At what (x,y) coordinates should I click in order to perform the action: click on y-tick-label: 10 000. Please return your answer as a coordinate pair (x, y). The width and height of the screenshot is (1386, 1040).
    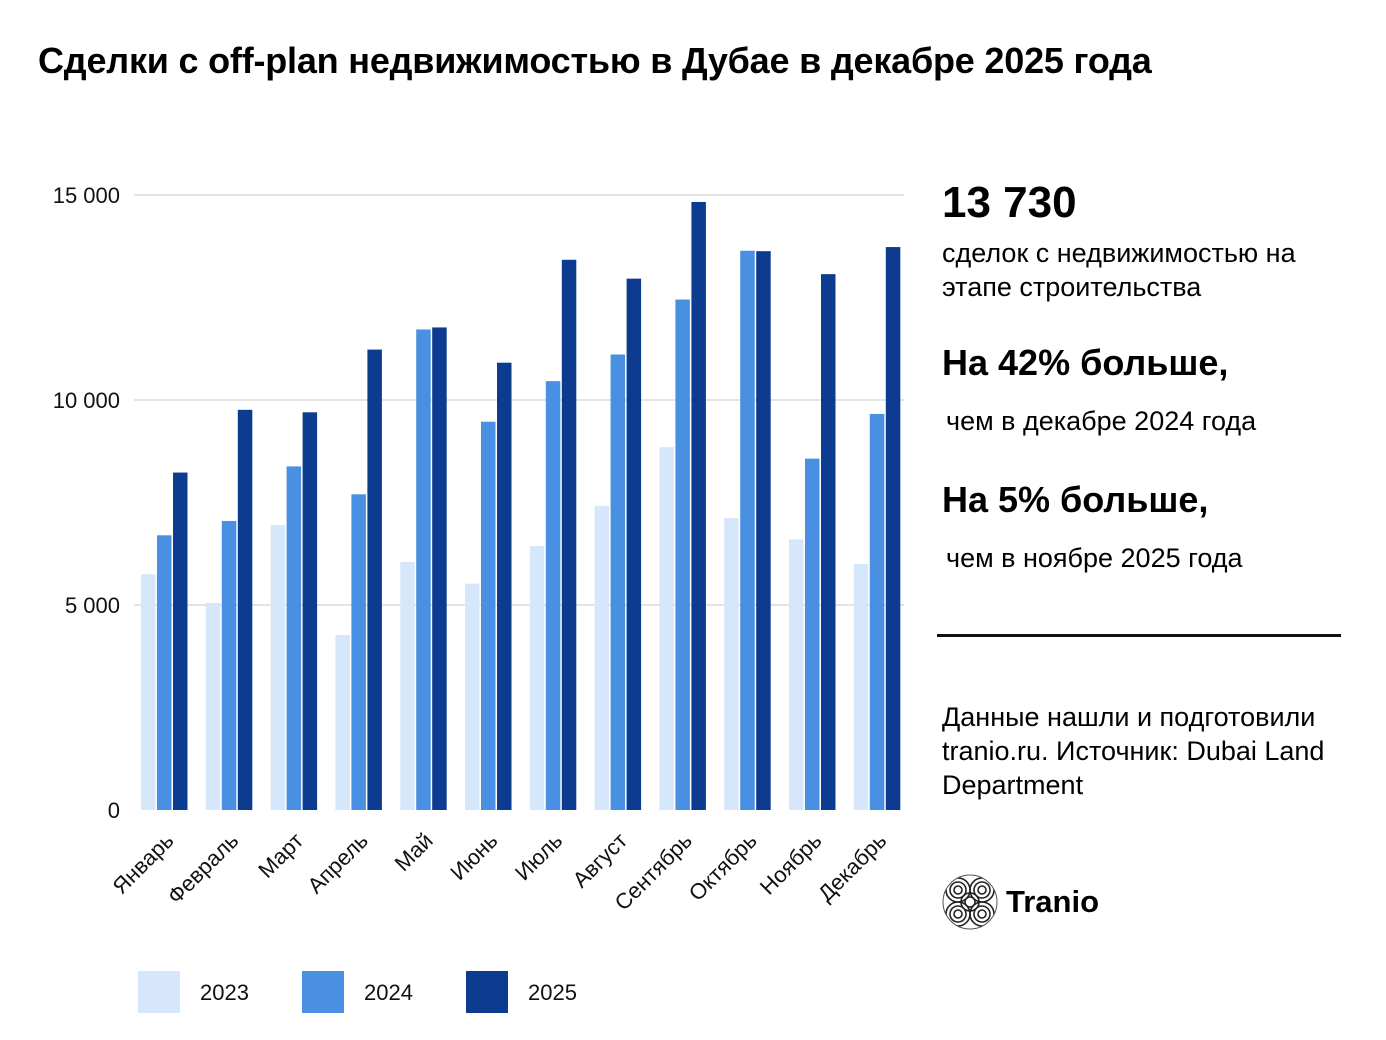
    Looking at the image, I should click on (86, 400).